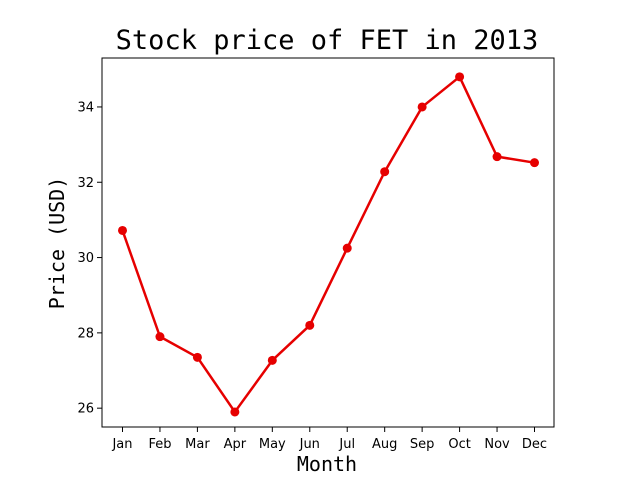 Image resolution: width=640 pixels, height=480 pixels. I want to click on data-point-feb, so click(159, 336).